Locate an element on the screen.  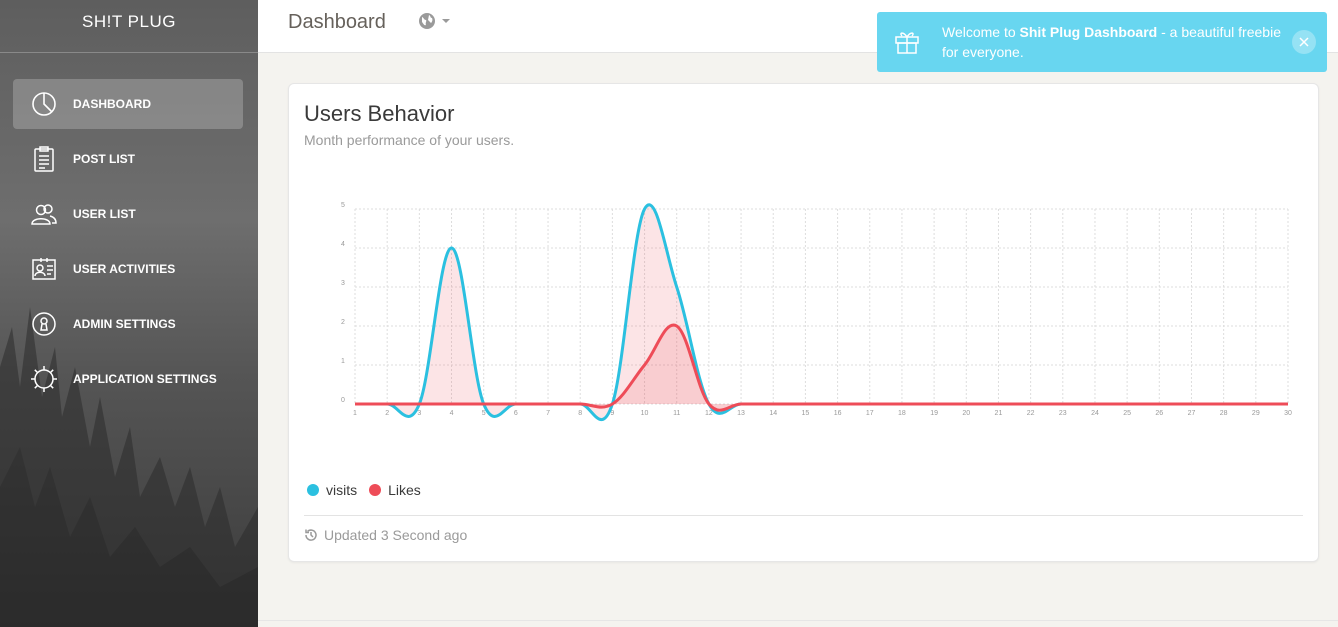
updated-text: Updated 3 Second ago is located at coordinates (396, 535).